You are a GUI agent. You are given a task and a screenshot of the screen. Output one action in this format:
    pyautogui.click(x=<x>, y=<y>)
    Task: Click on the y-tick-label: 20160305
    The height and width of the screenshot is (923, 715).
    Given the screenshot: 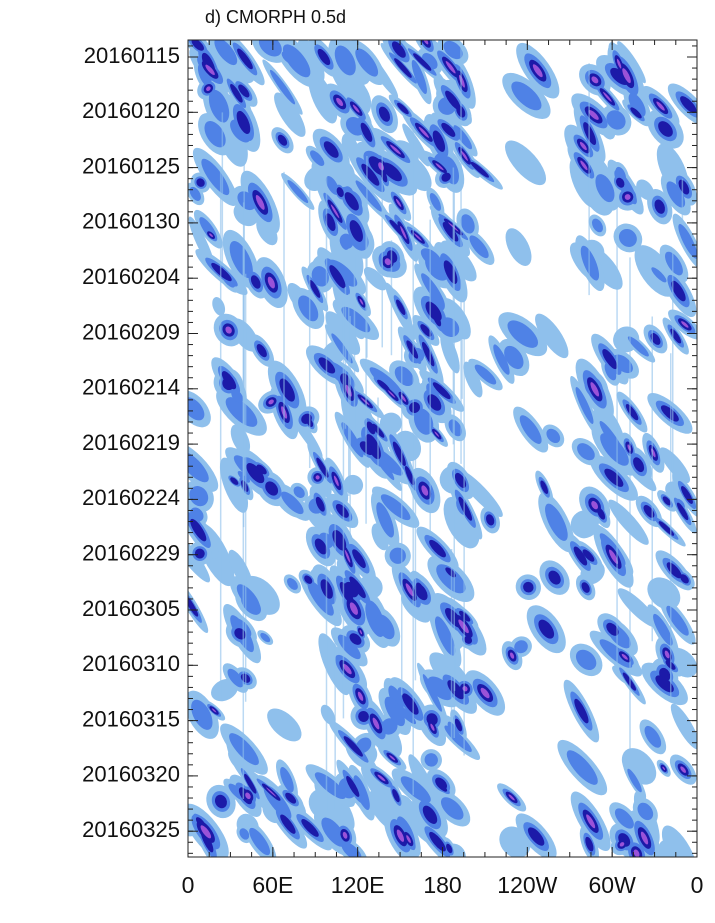 What is the action you would take?
    pyautogui.click(x=131, y=608)
    